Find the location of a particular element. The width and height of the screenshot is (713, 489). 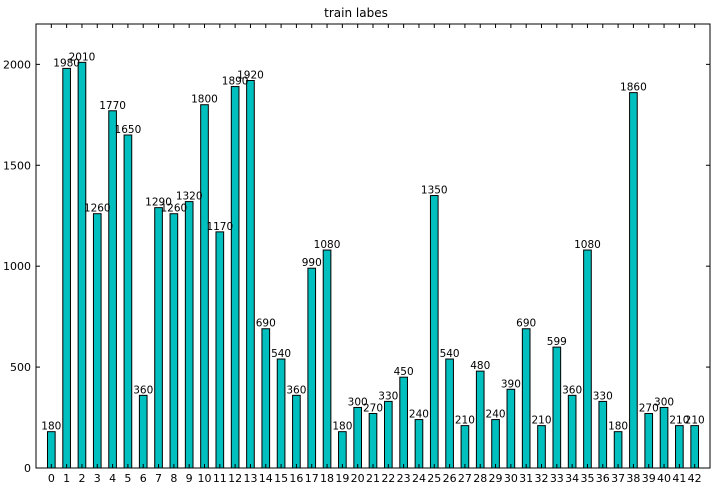

x-tick-label-3: 3 is located at coordinates (97, 478).